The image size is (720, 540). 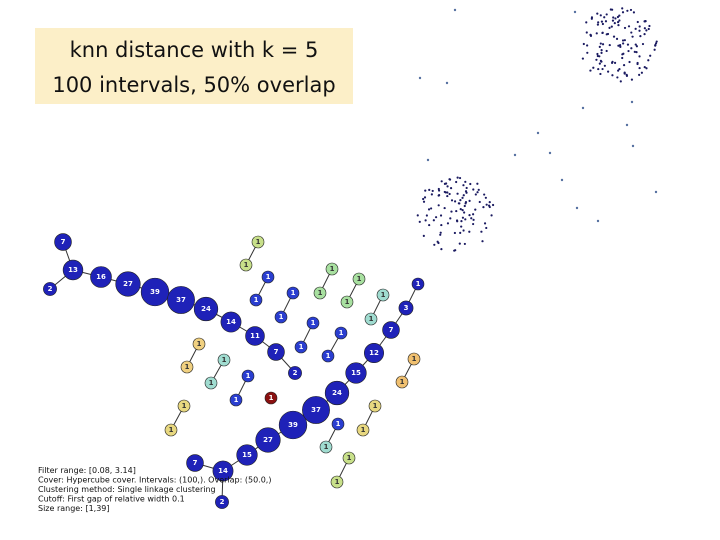 What do you see at coordinates (63, 242) in the screenshot?
I see `node-label: 7` at bounding box center [63, 242].